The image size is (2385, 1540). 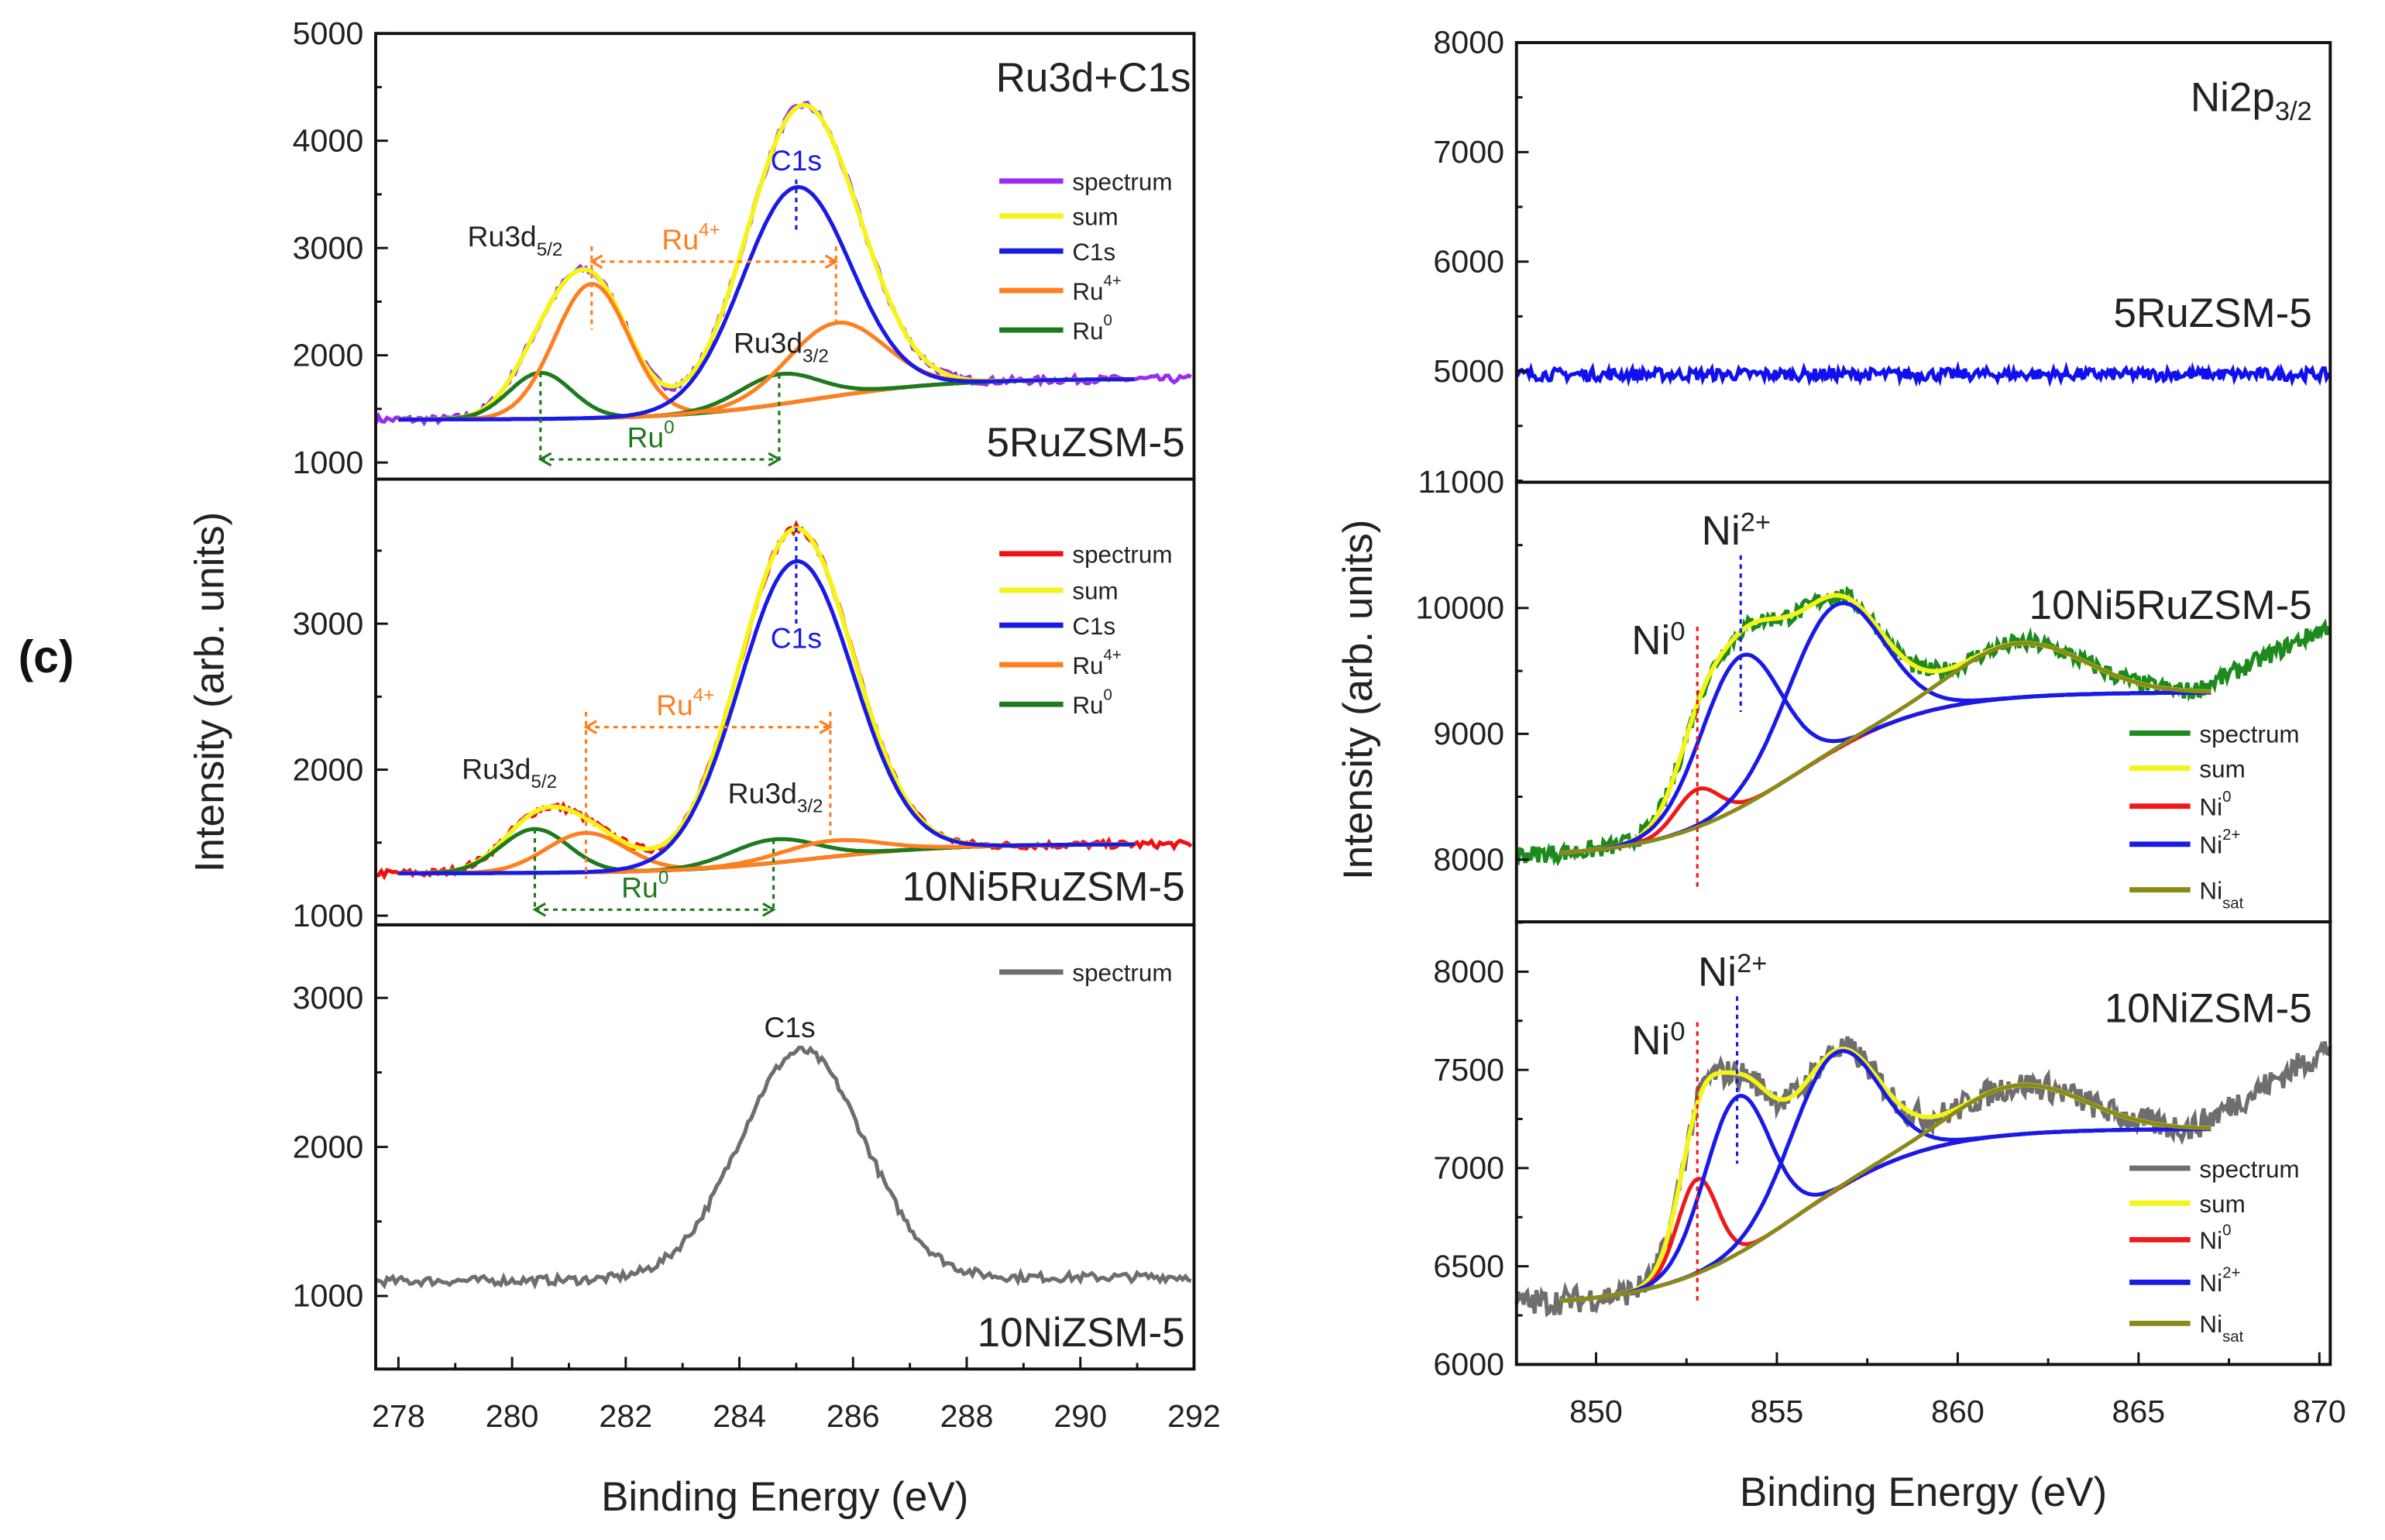 What do you see at coordinates (650, 436) in the screenshot?
I see `annotation-ru0: Ru0` at bounding box center [650, 436].